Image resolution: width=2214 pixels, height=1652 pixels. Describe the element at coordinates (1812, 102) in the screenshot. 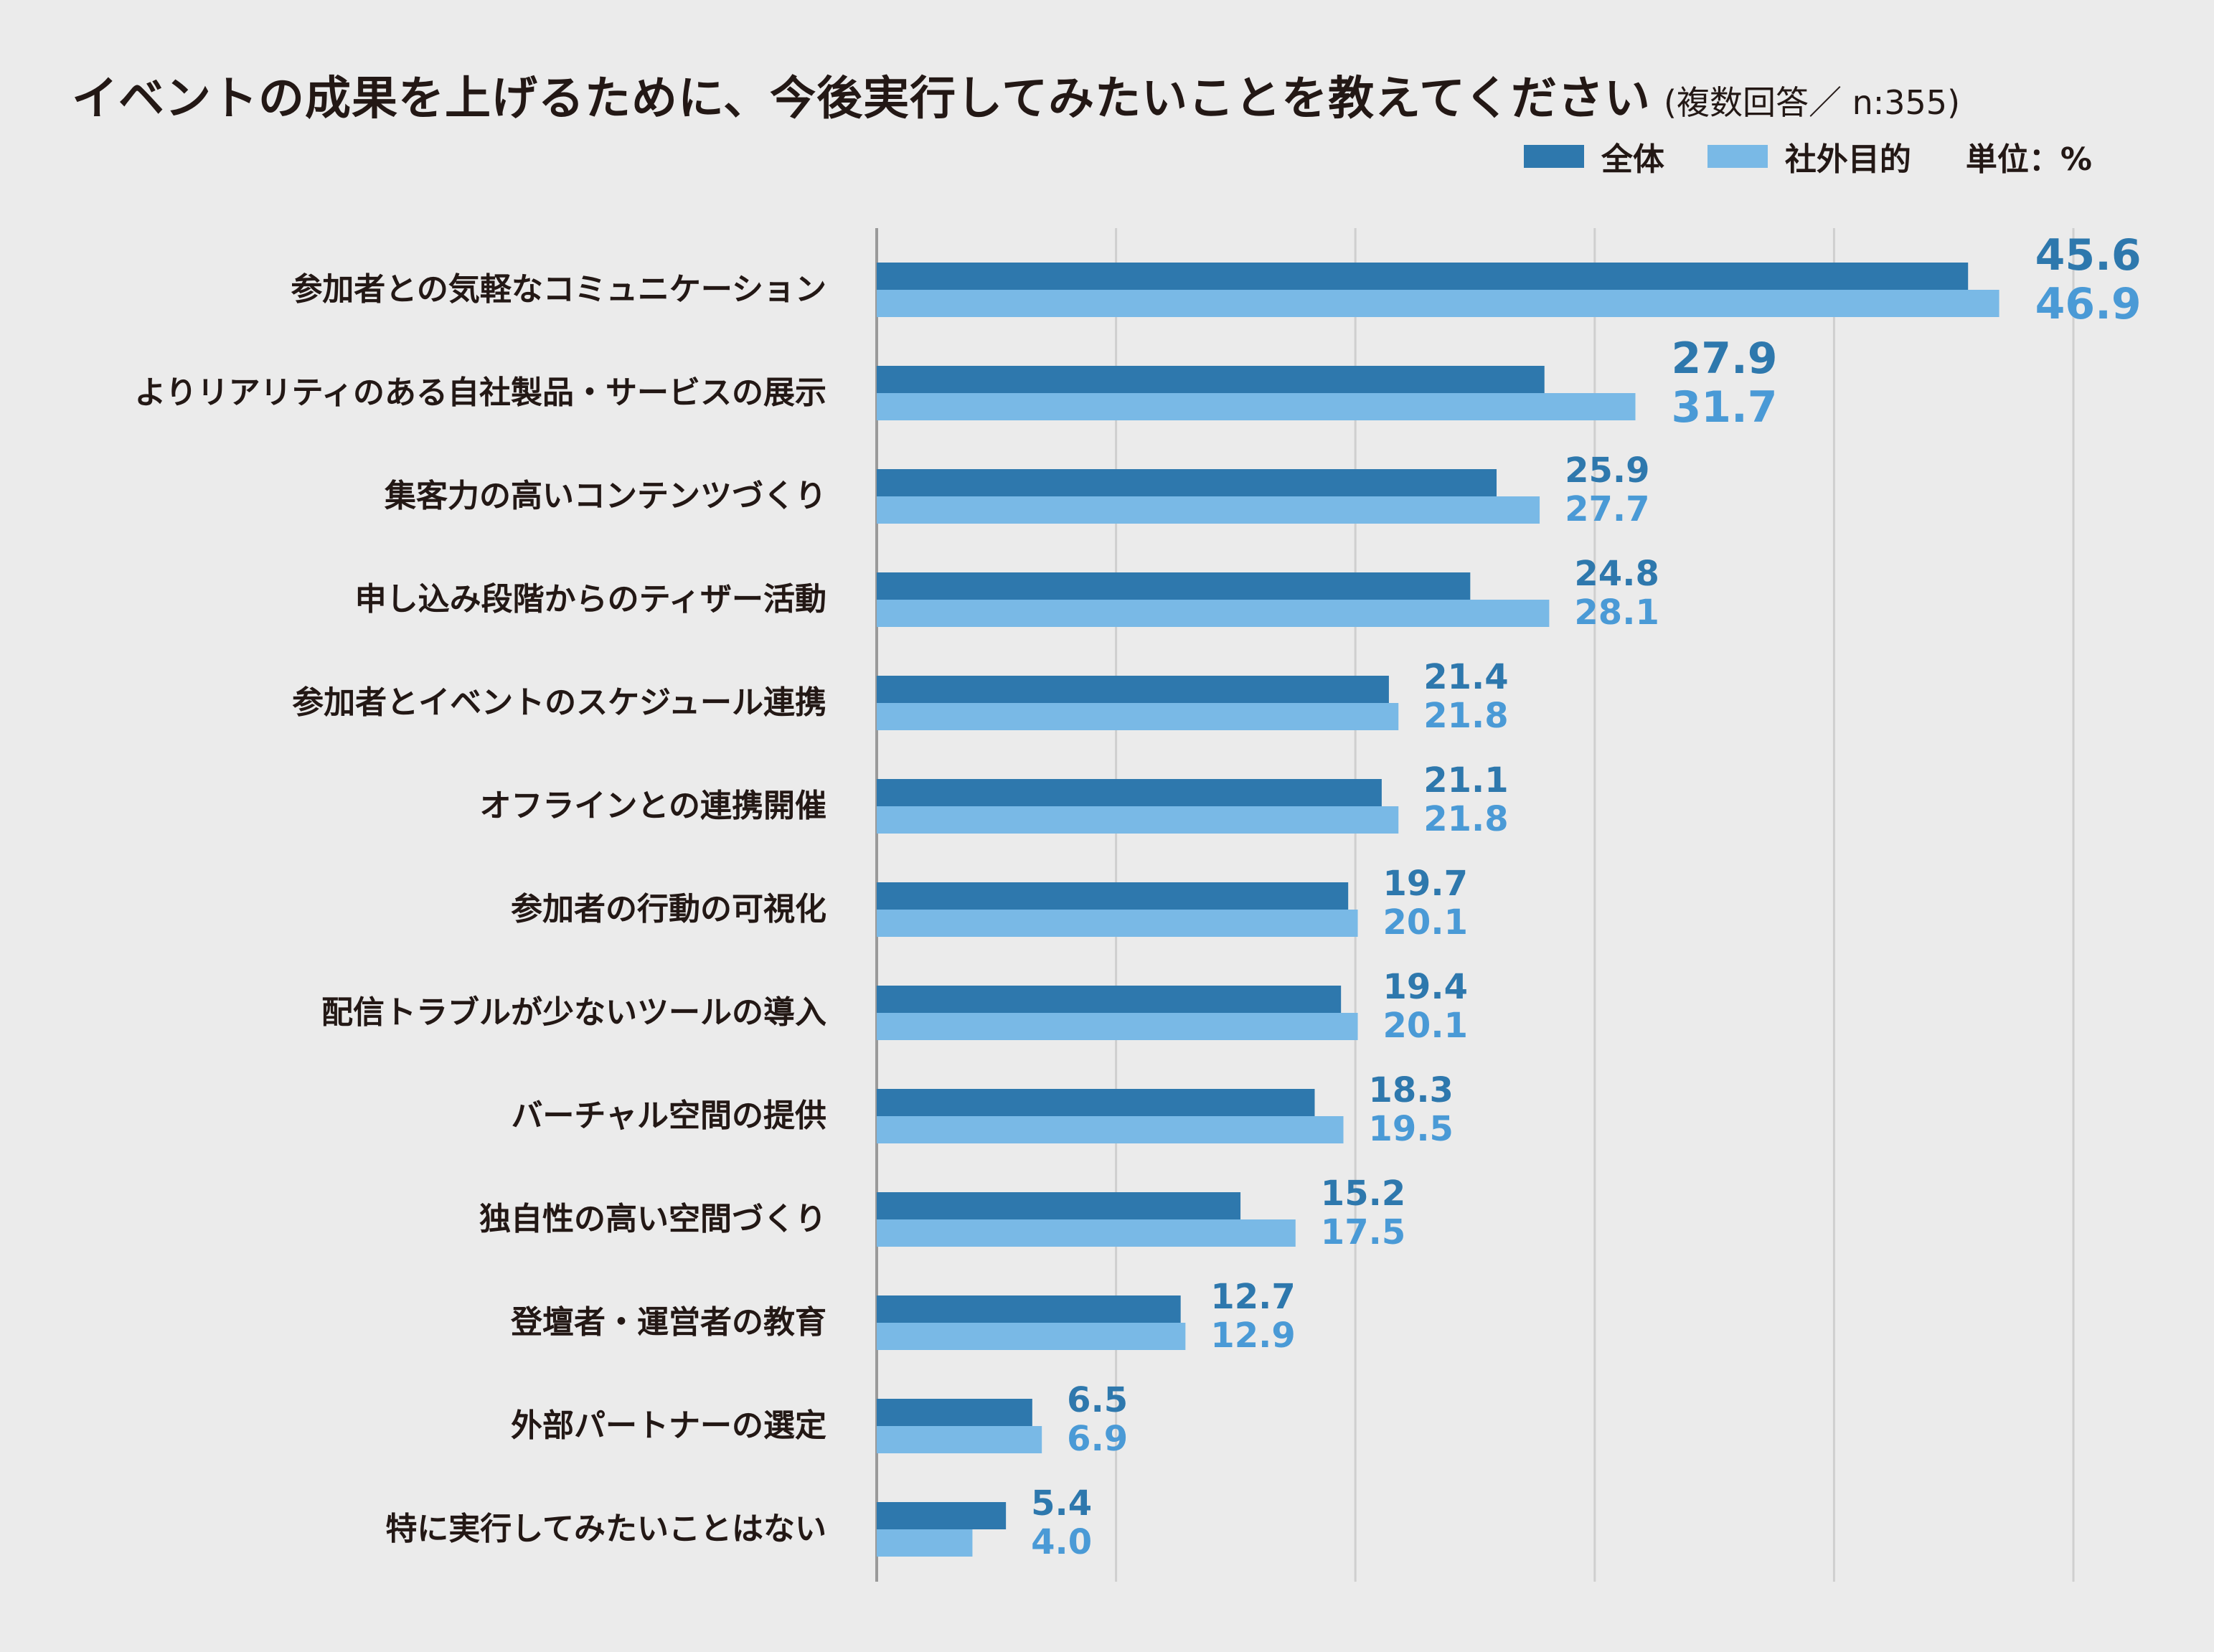

I see `chart-subtitle: (複数回答／ n:355)` at that location.